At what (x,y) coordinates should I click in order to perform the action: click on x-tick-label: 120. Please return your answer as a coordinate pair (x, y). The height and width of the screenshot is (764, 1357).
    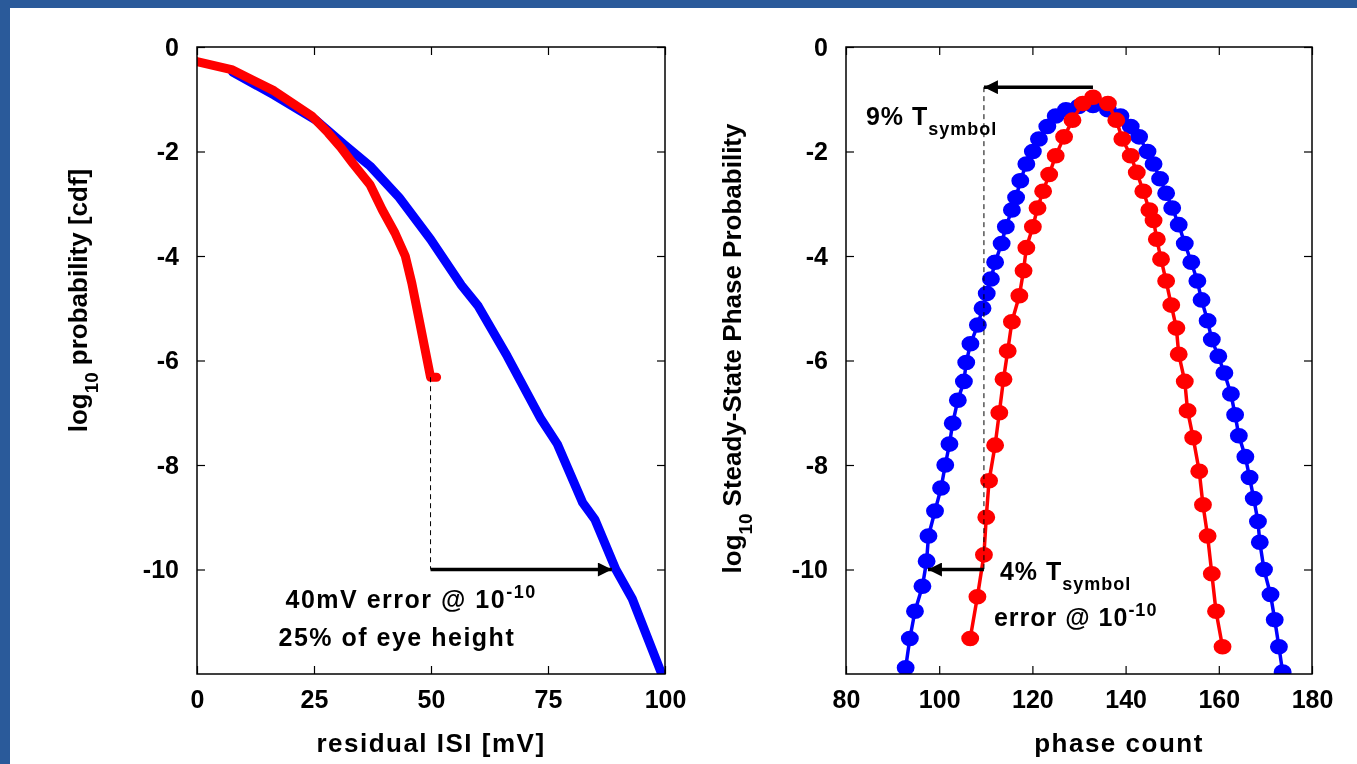
    Looking at the image, I should click on (1033, 698).